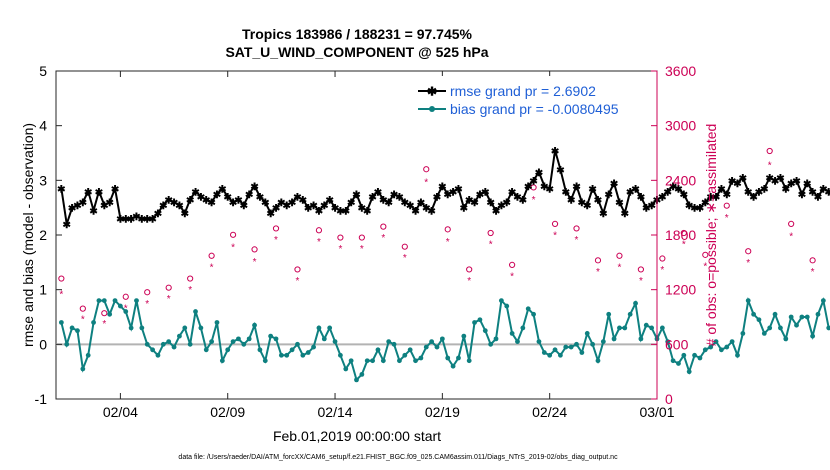 The width and height of the screenshot is (830, 470). I want to click on x-tick-label: 02/24, so click(549, 412).